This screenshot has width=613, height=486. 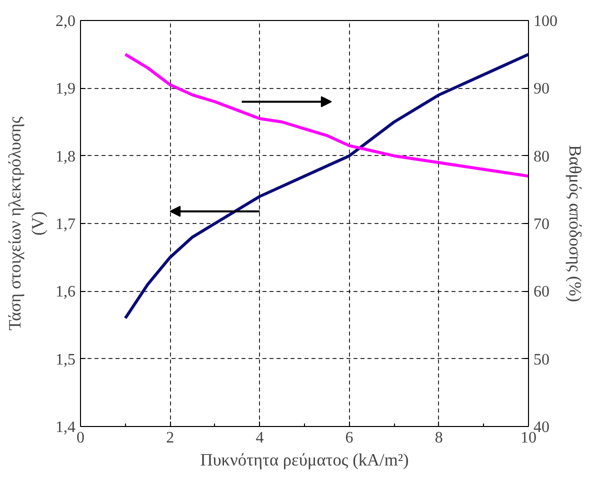 What do you see at coordinates (542, 224) in the screenshot?
I see `y2-tick-label: 70` at bounding box center [542, 224].